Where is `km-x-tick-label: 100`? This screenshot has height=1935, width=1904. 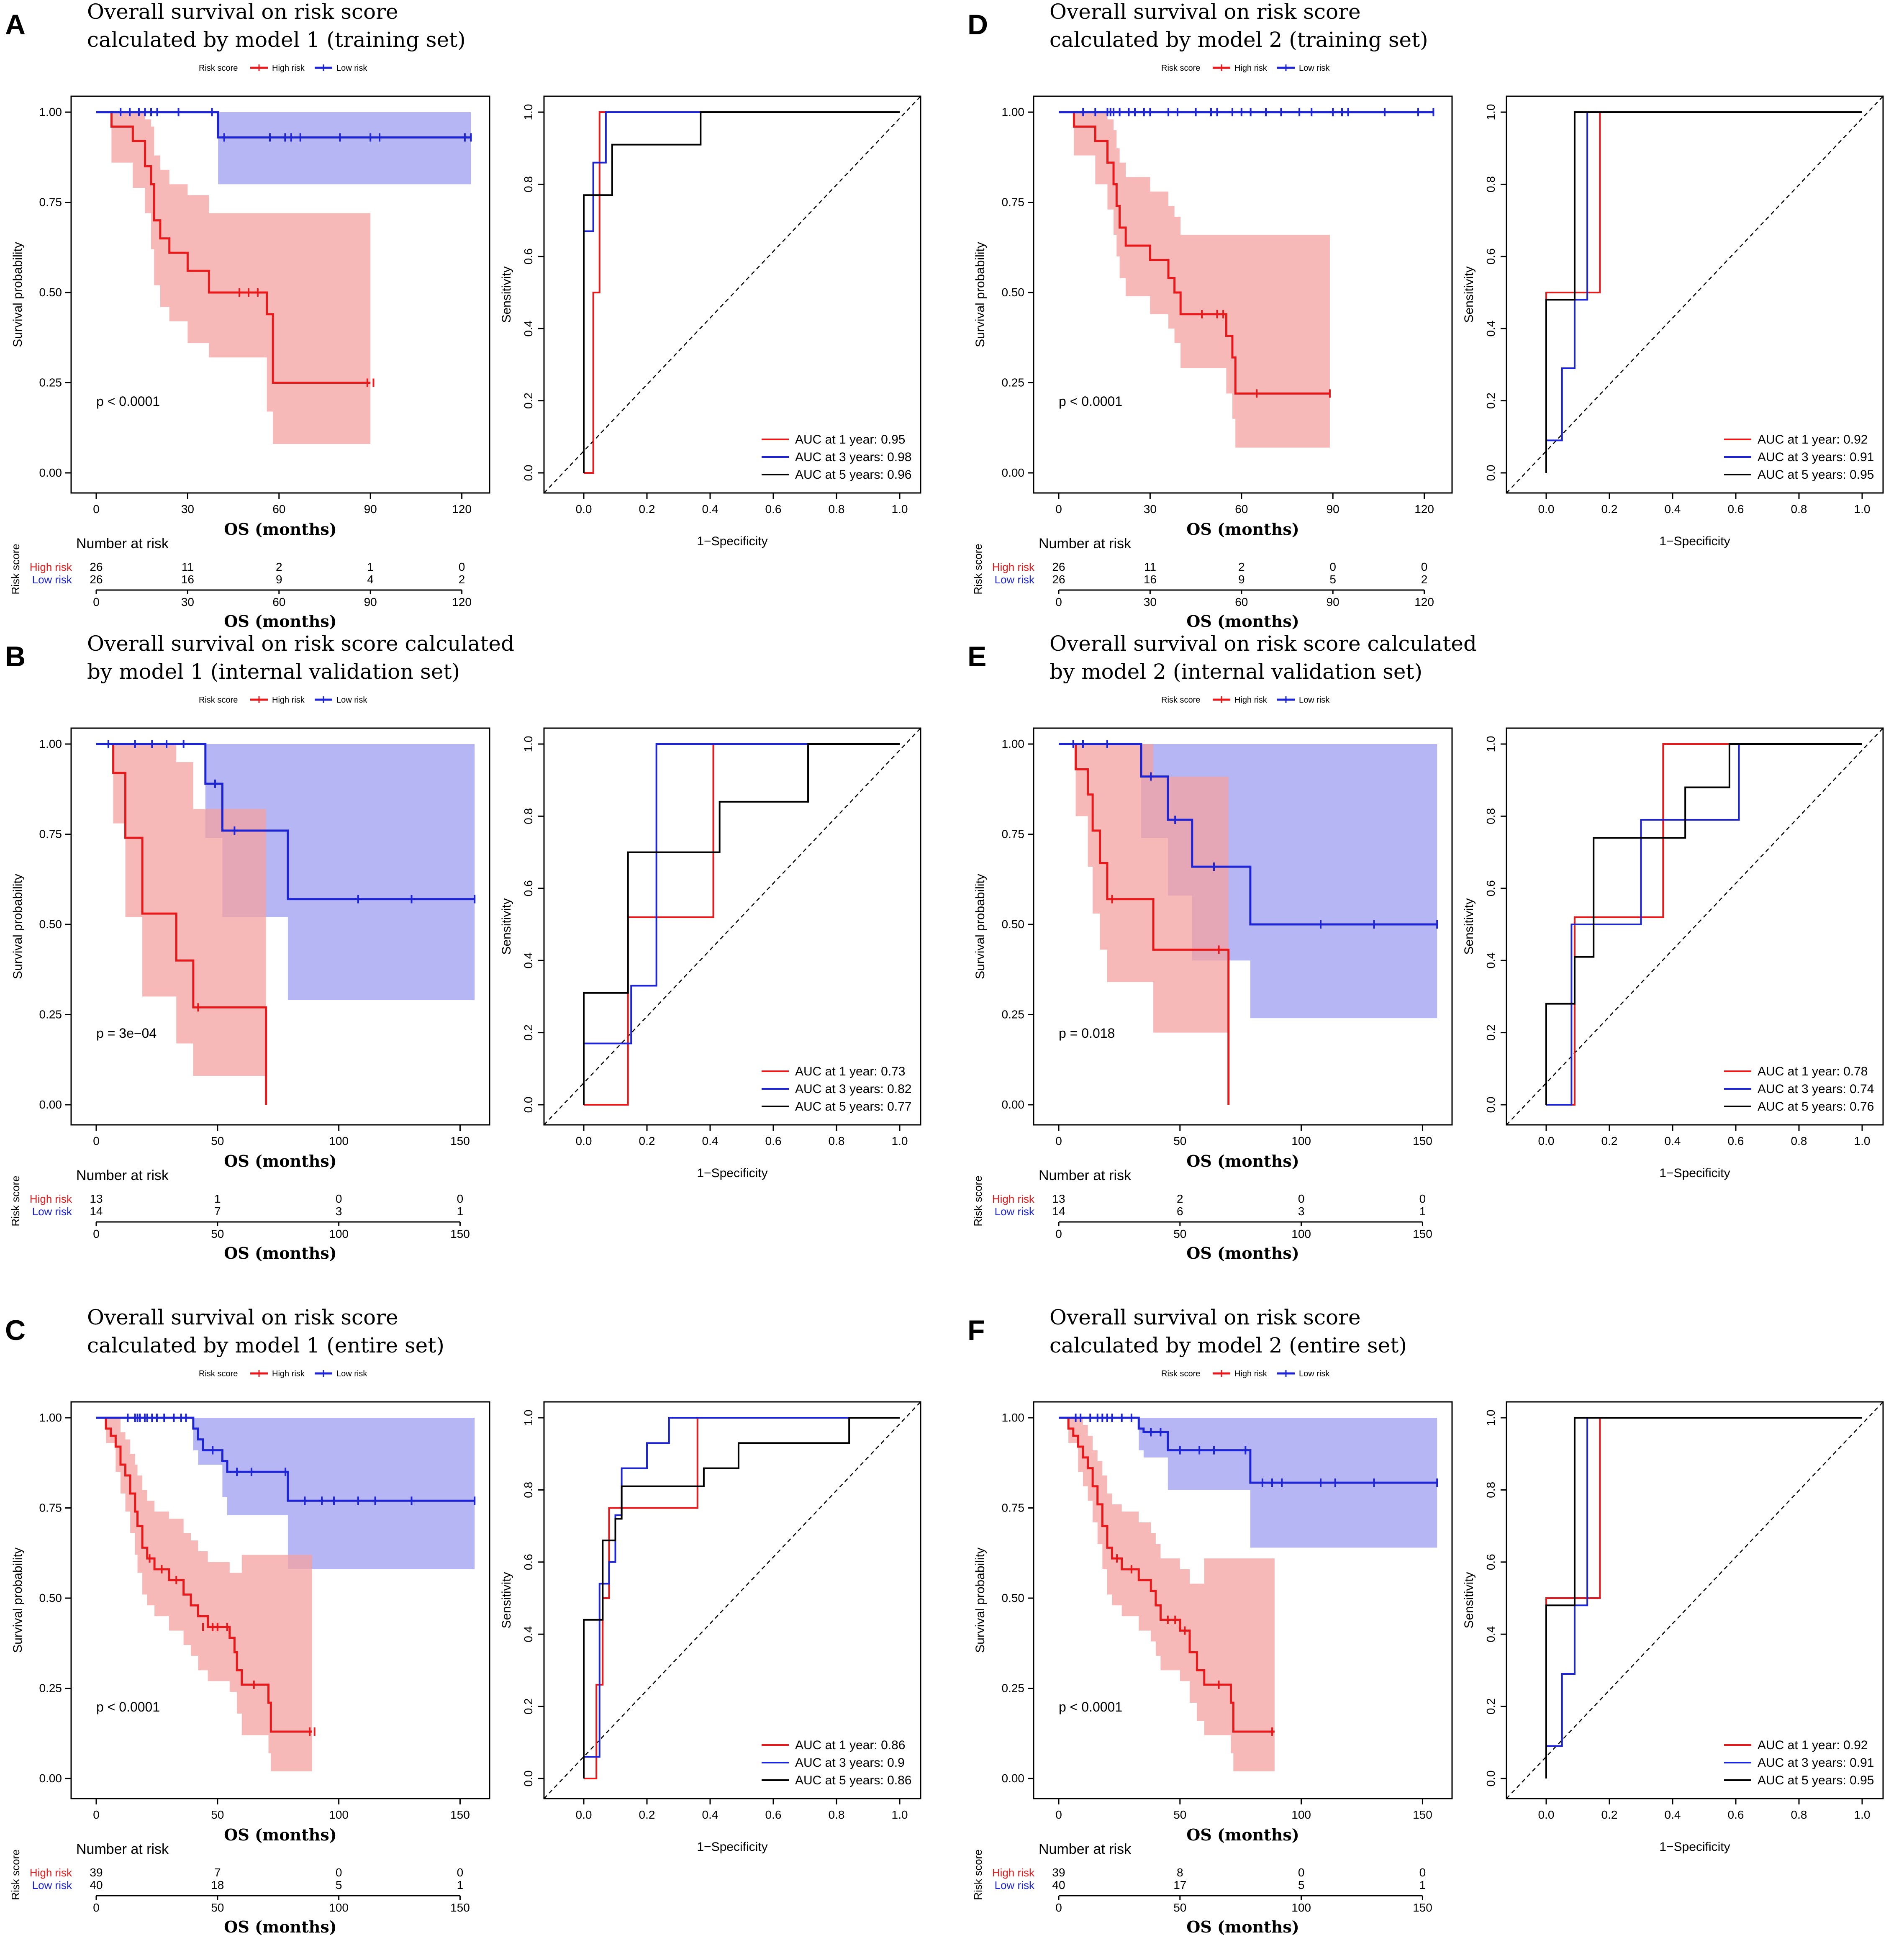
km-x-tick-label: 100 is located at coordinates (1301, 1140).